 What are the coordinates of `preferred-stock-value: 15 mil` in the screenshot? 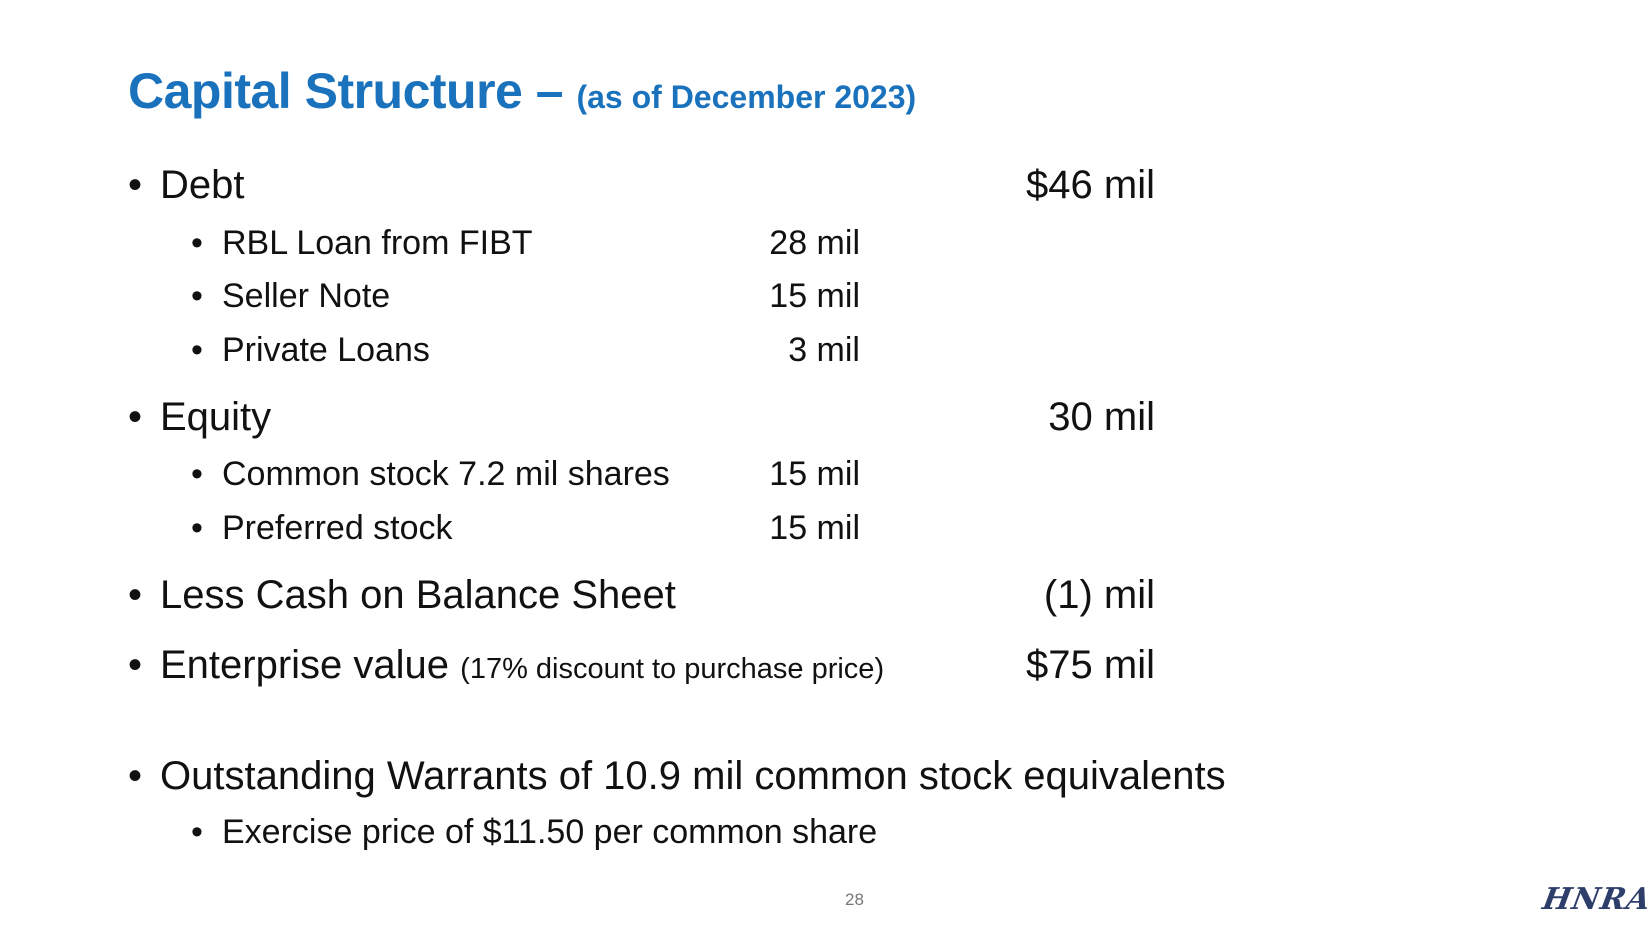 It's located at (814, 528).